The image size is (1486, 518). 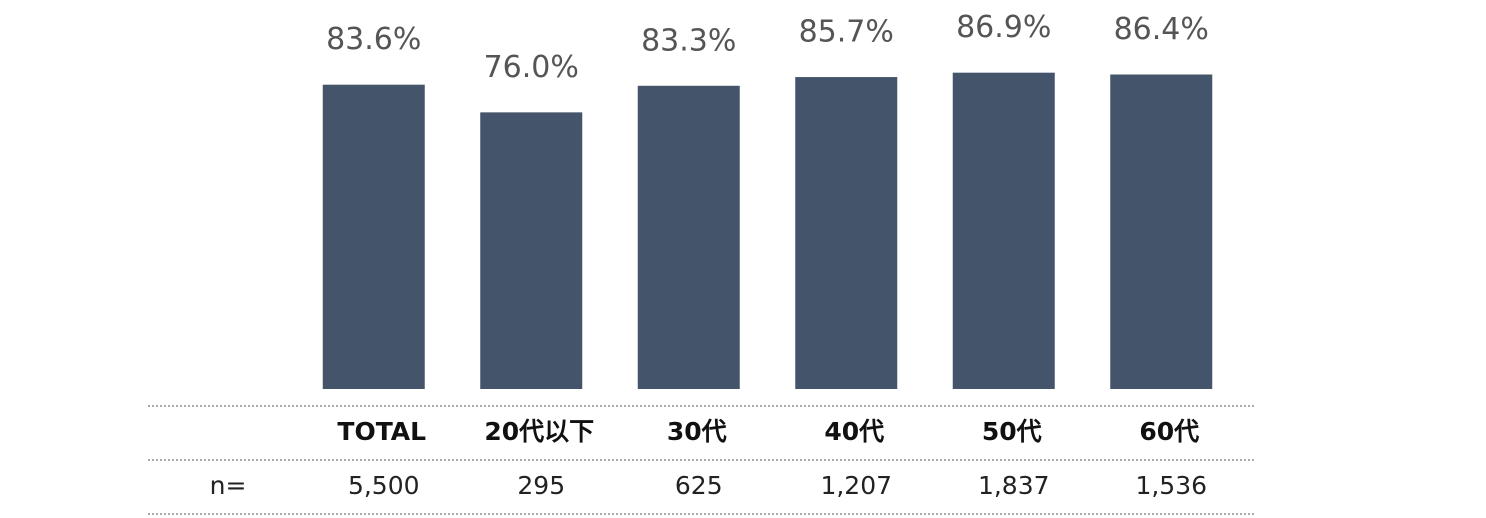 What do you see at coordinates (539, 431) in the screenshot?
I see `category-label: 20代以下` at bounding box center [539, 431].